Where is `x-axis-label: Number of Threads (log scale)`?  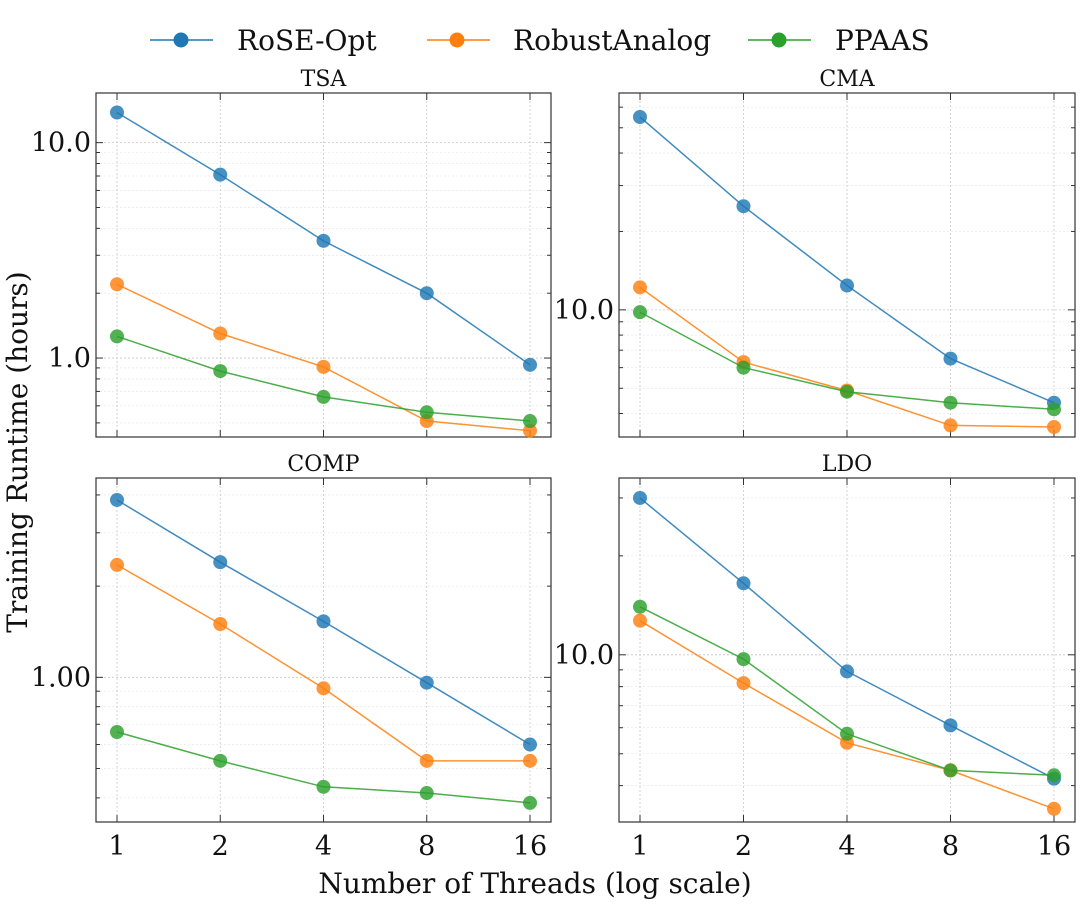
x-axis-label: Number of Threads (log scale) is located at coordinates (534, 883).